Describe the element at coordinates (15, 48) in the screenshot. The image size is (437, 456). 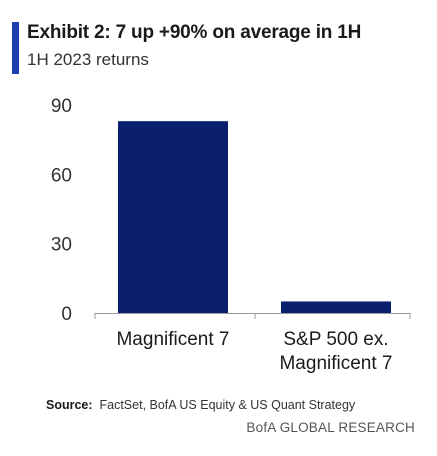
I see `accent-bar` at that location.